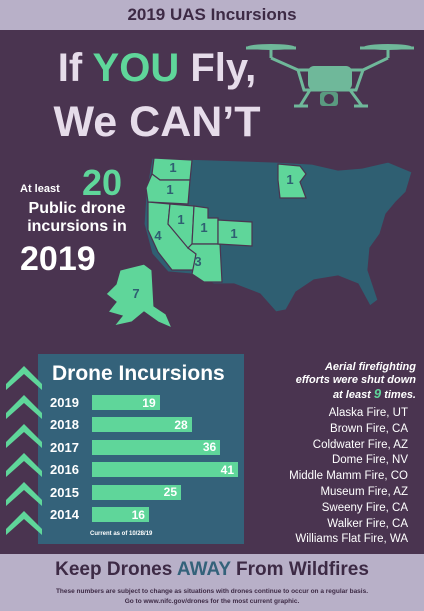  I want to click on fire-item: Dome Fire, NV, so click(369, 460).